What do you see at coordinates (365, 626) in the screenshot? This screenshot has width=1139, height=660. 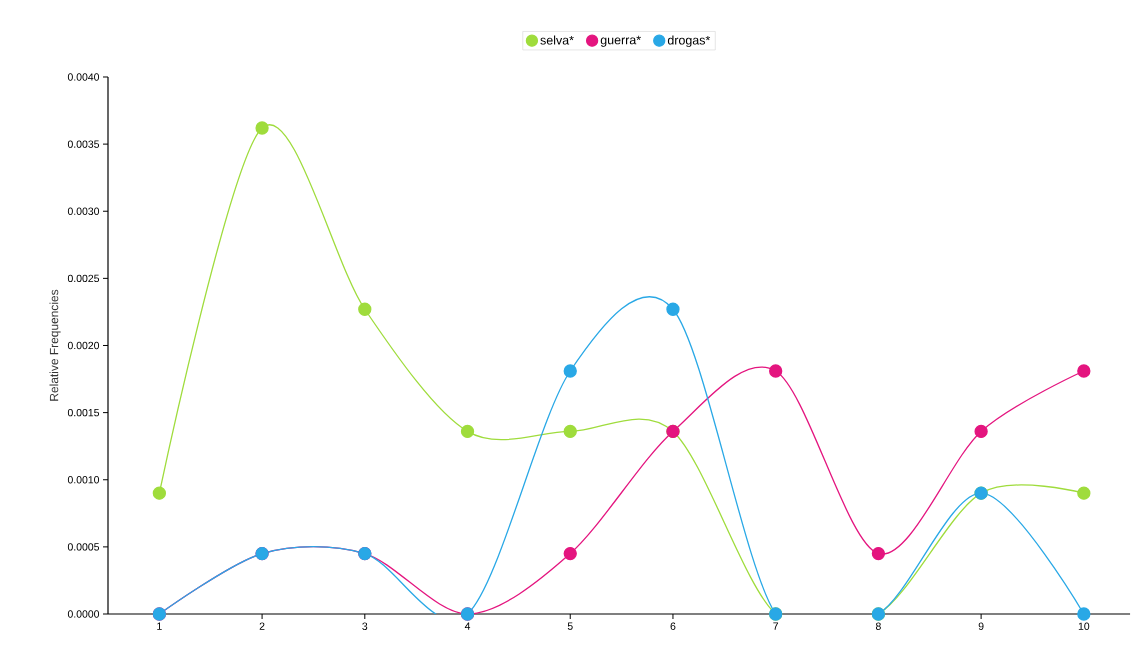 I see `x-tick-label: 3` at bounding box center [365, 626].